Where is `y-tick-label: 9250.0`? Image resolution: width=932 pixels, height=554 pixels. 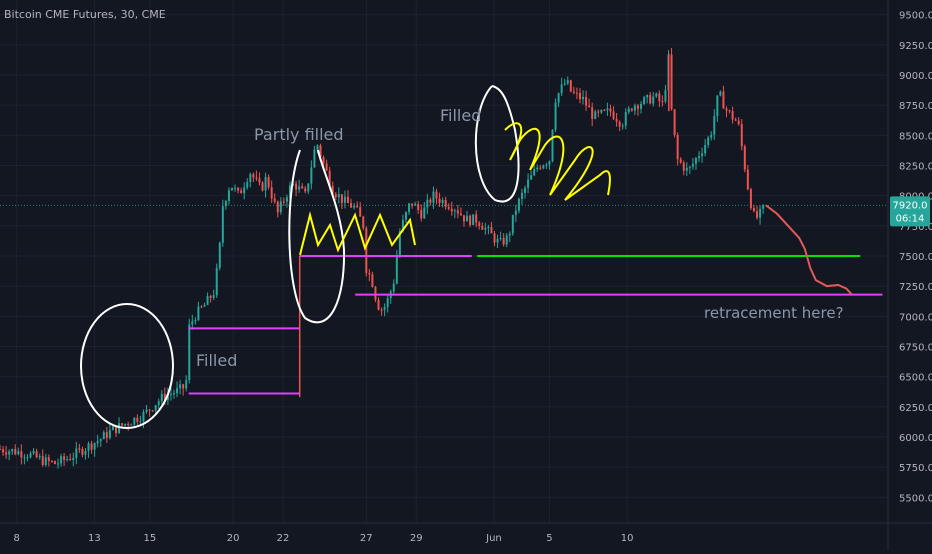
y-tick-label: 9250.0 is located at coordinates (915, 46).